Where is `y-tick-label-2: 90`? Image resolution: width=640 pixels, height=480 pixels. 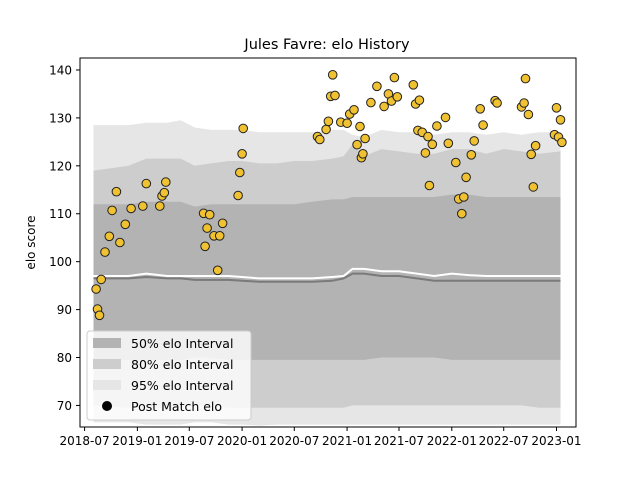 y-tick-label-2: 90 is located at coordinates (64, 310).